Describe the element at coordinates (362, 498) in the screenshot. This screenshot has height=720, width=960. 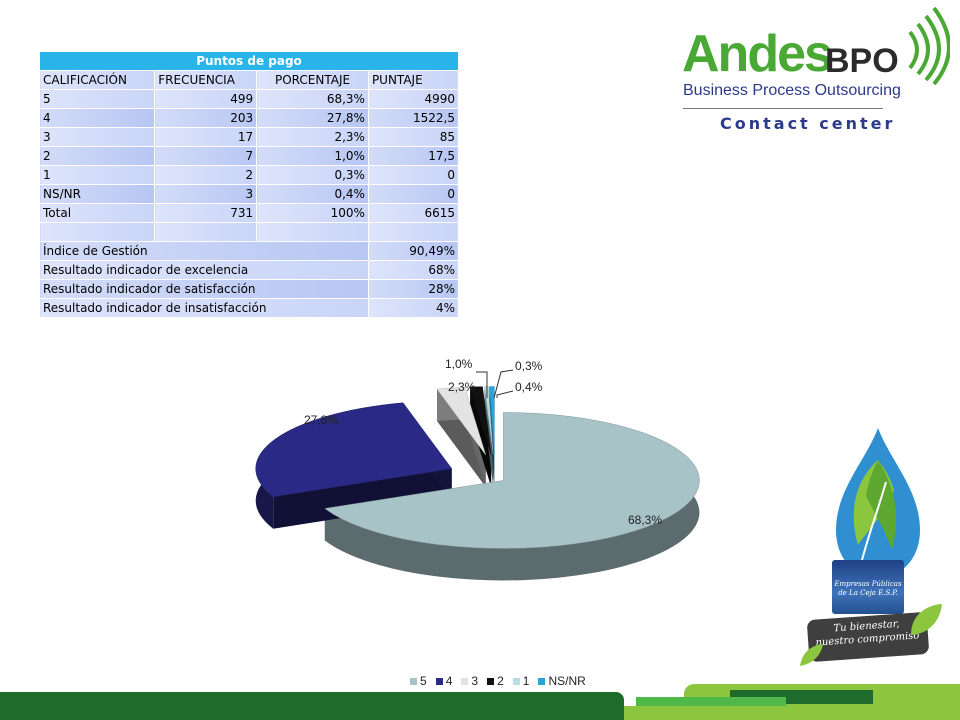
I see `pie-slice-edge` at that location.